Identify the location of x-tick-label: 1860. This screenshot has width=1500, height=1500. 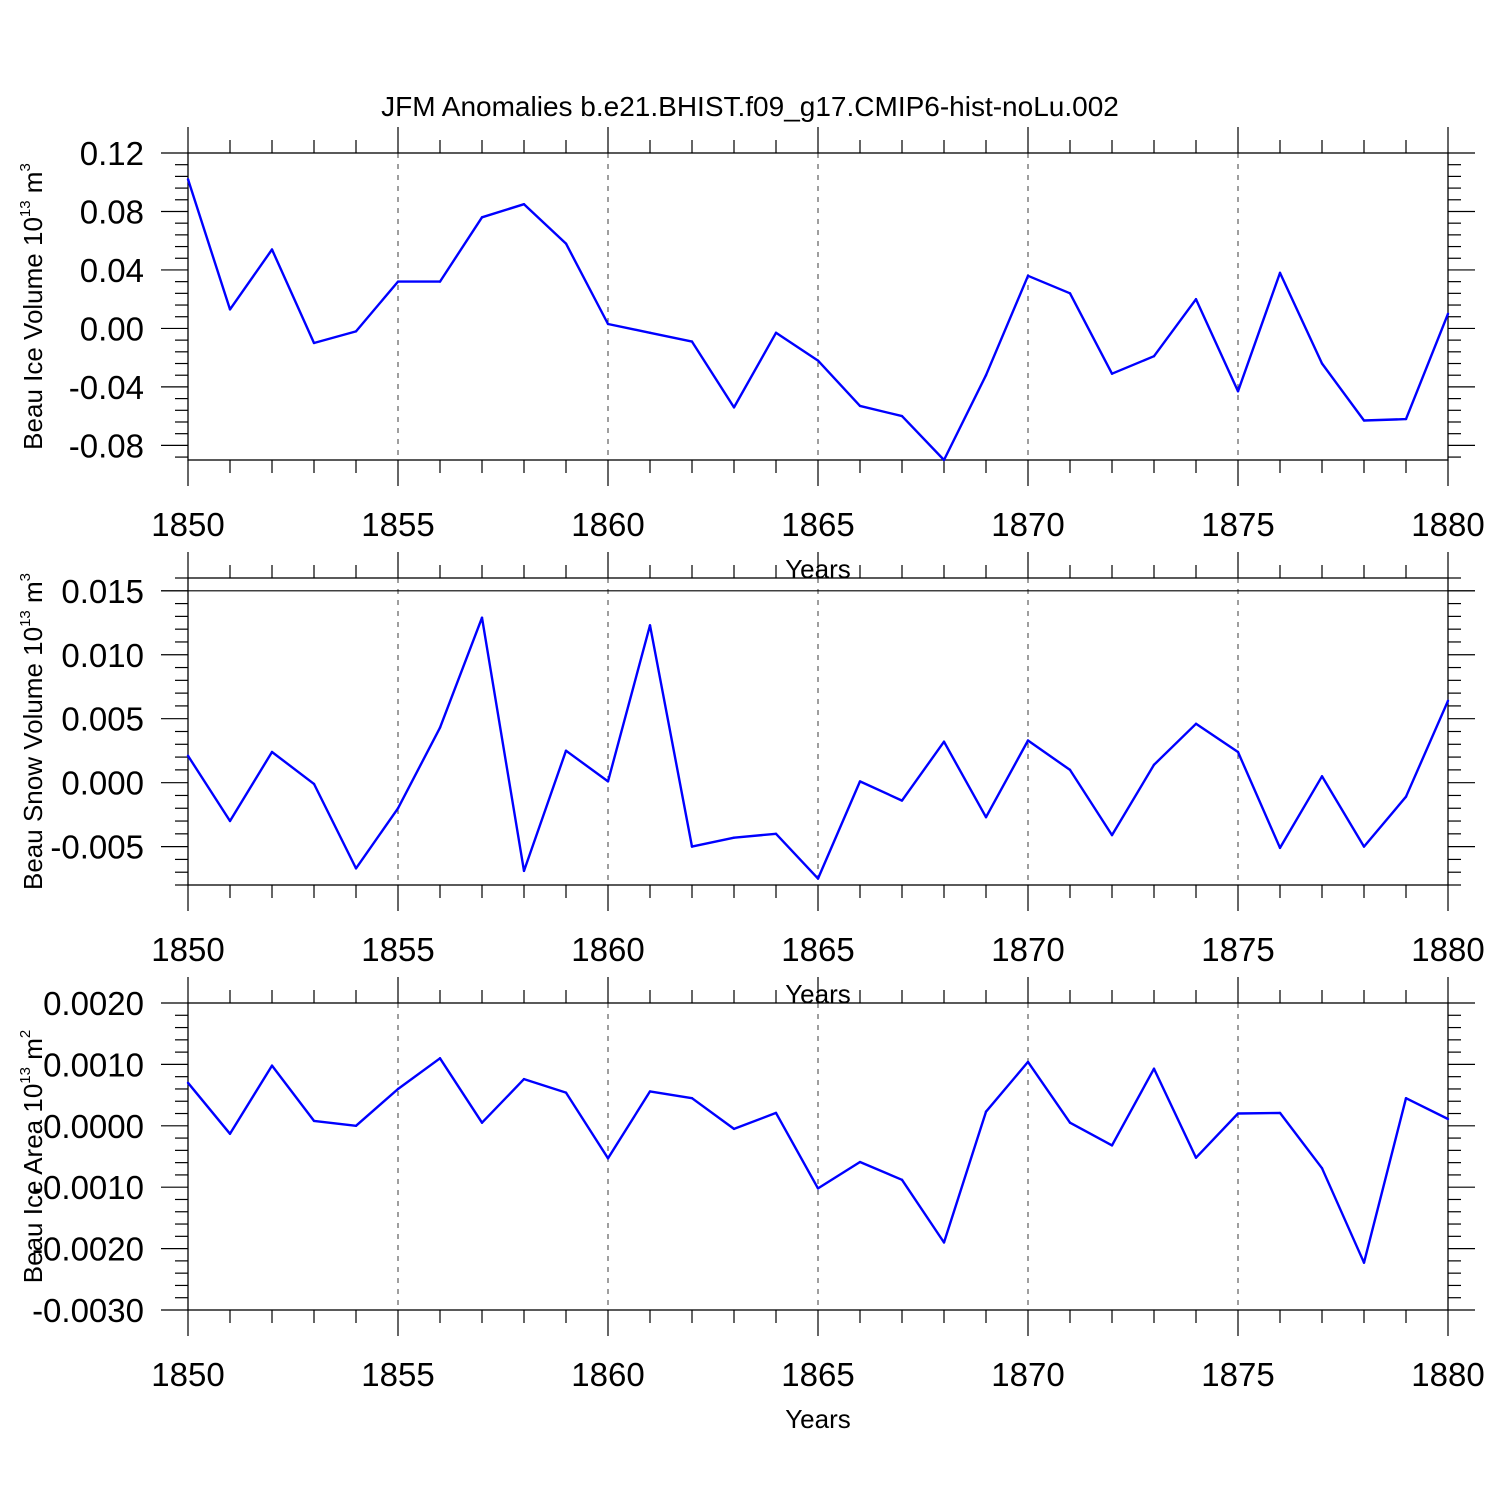
(607, 949).